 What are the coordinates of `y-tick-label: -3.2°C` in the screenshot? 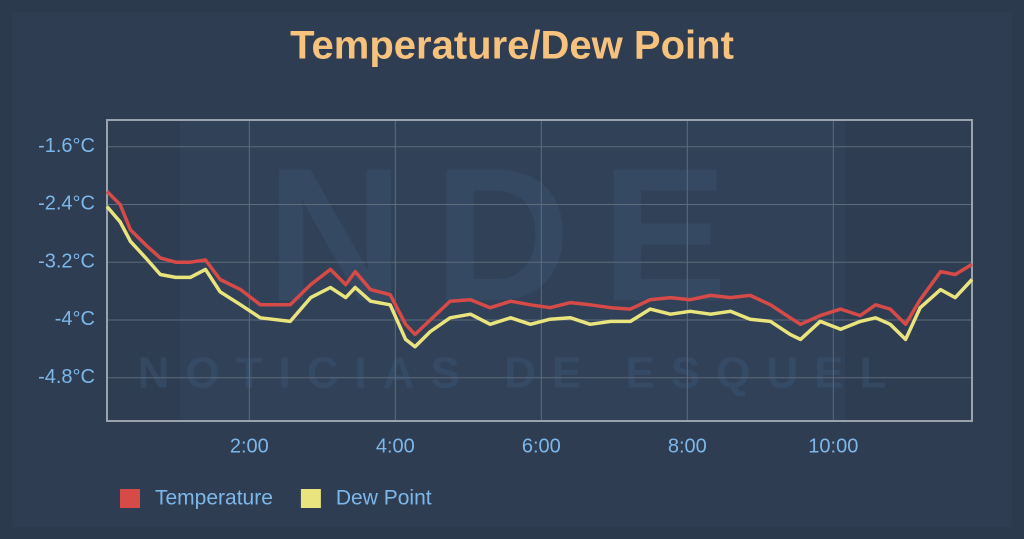 It's located at (66, 261).